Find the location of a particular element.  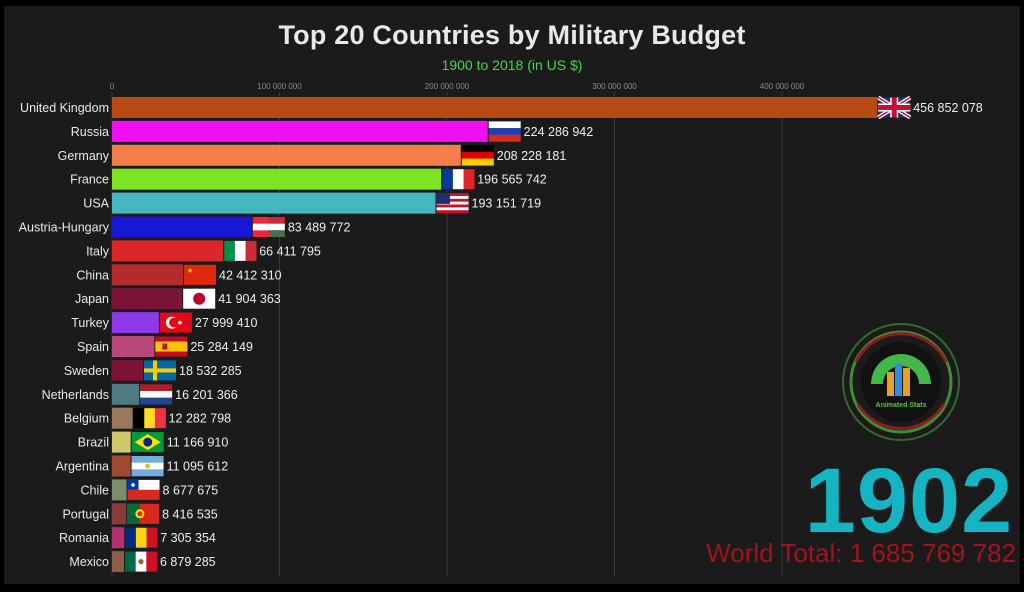

netherlands-flag is located at coordinates (156, 394).